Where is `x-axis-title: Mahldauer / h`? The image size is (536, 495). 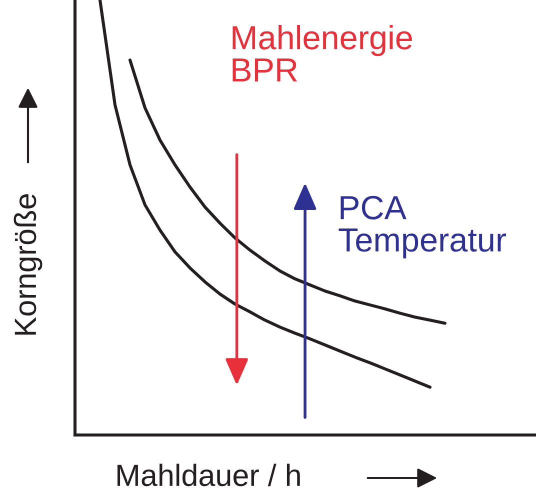 x-axis-title: Mahldauer / h is located at coordinates (209, 475).